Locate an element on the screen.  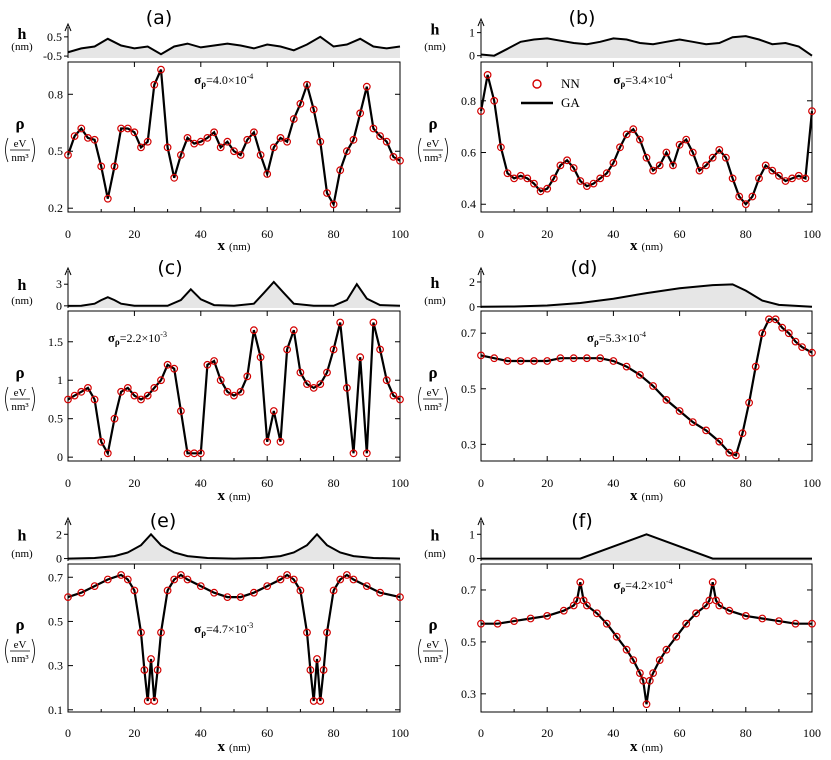
panel-label: (f) is located at coordinates (582, 521).